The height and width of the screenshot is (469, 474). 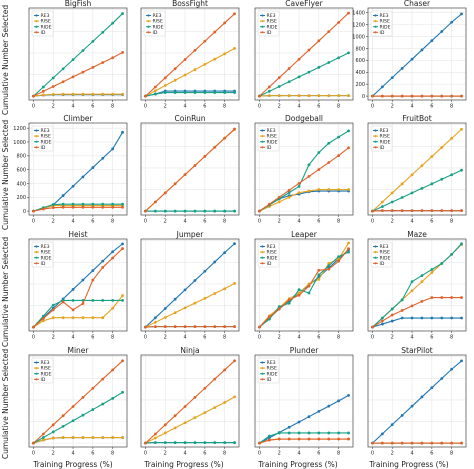 What do you see at coordinates (189, 118) in the screenshot?
I see `panel-title: CoinRun` at bounding box center [189, 118].